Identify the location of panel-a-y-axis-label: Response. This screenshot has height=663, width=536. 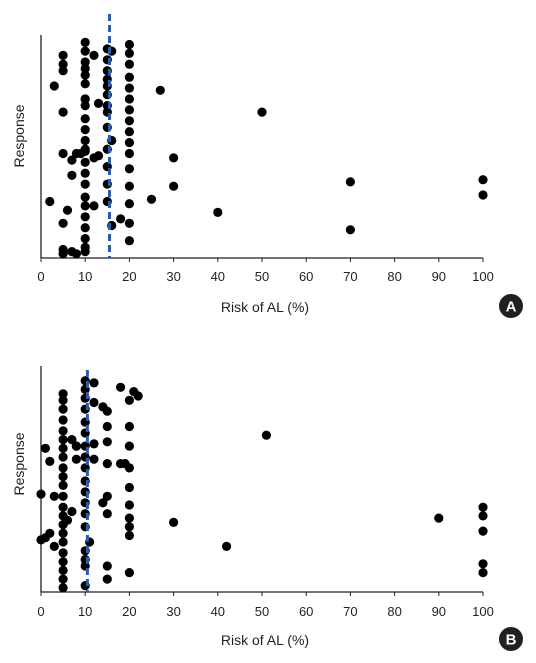
(19, 135).